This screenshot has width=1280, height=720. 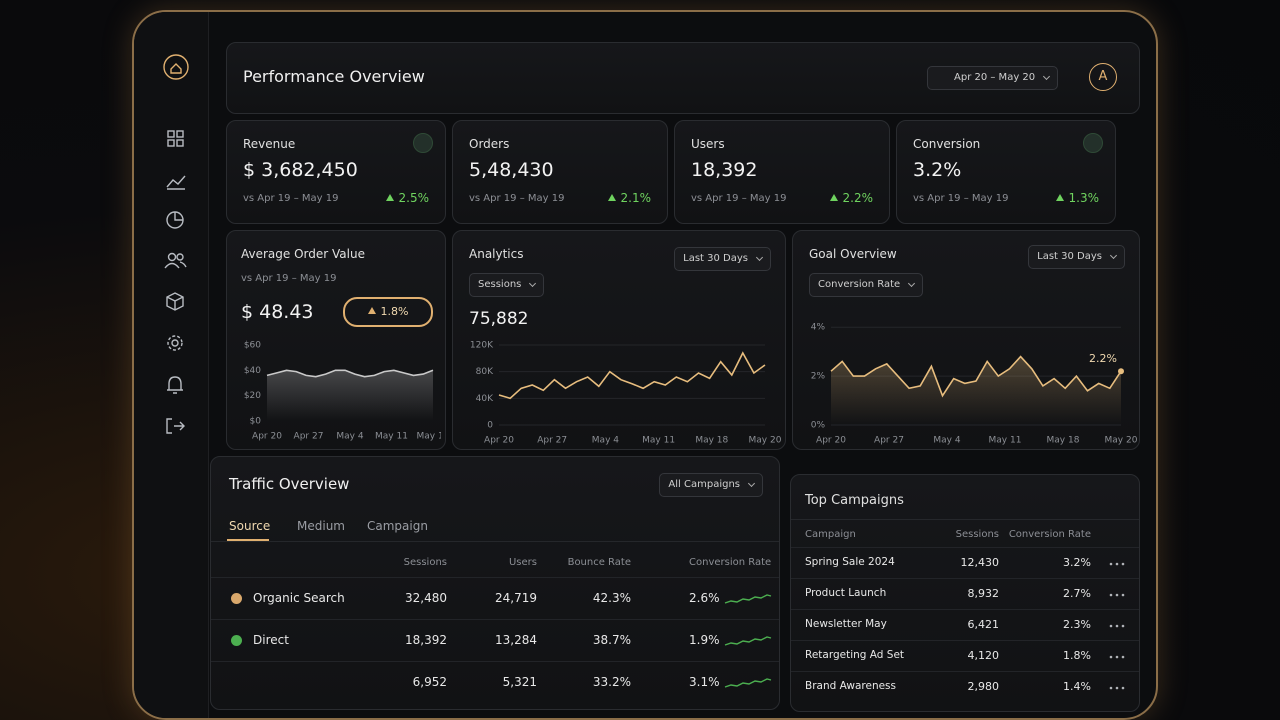 I want to click on dashboard-icon, so click(x=175, y=138).